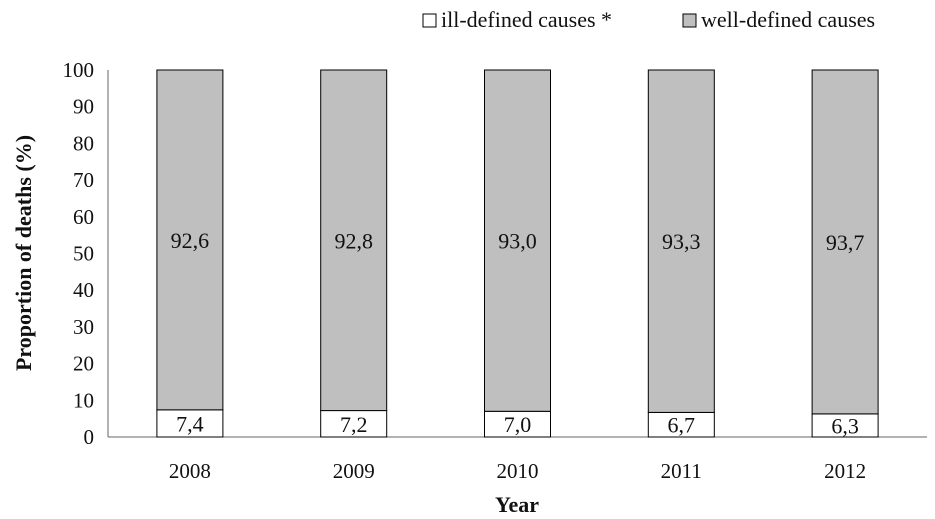  Describe the element at coordinates (648, 19) in the screenshot. I see `legend: ill-defined causes * well-defined causes` at that location.